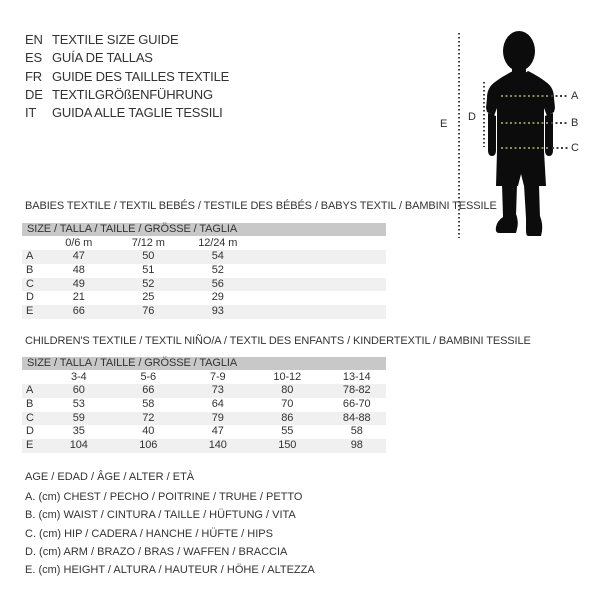 The image size is (600, 600). Describe the element at coordinates (575, 148) in the screenshot. I see `measure-label-c: C` at that location.